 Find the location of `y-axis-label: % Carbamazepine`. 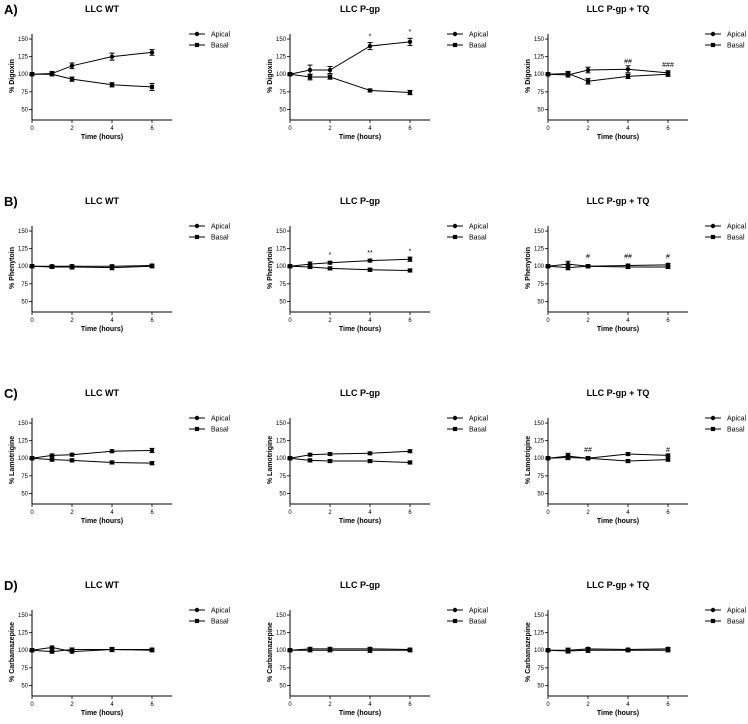

y-axis-label: % Carbamazepine is located at coordinates (12, 652).